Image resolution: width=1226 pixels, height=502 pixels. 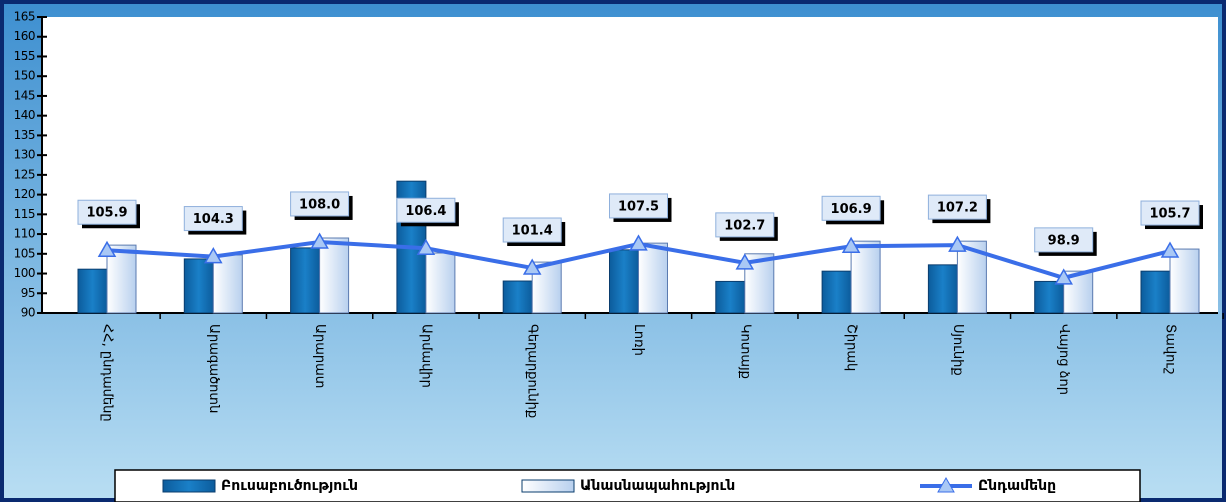 What do you see at coordinates (24, 273) in the screenshot?
I see `y-tick-label: 100` at bounding box center [24, 273].